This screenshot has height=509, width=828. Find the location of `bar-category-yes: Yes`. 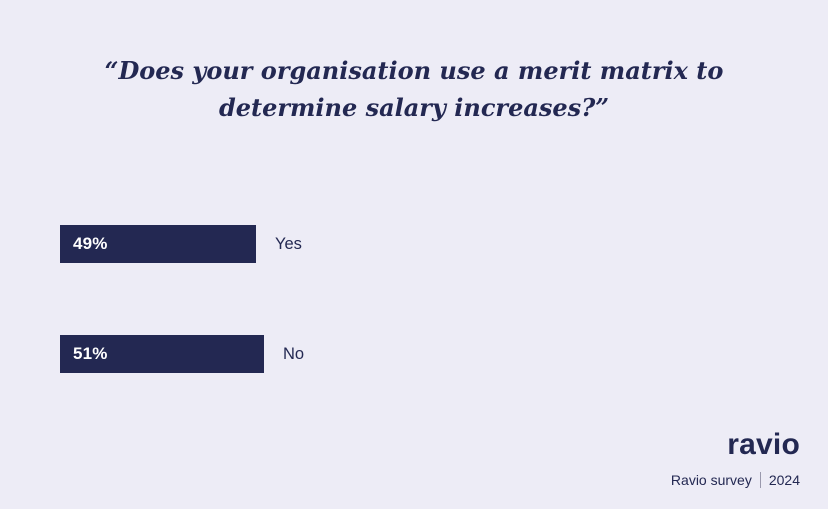

bar-category-yes: Yes is located at coordinates (288, 243).